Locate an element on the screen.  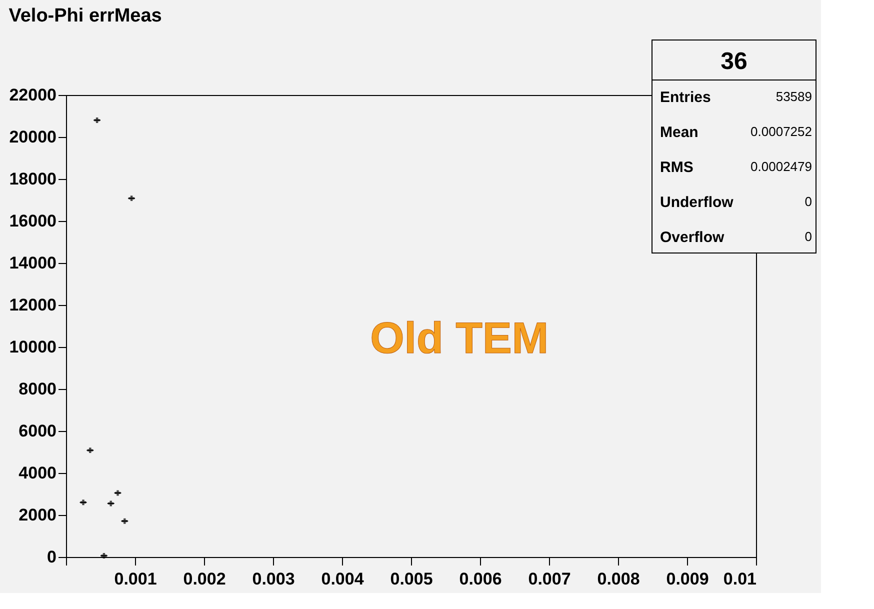
annotation: Overflow is located at coordinates (692, 237).